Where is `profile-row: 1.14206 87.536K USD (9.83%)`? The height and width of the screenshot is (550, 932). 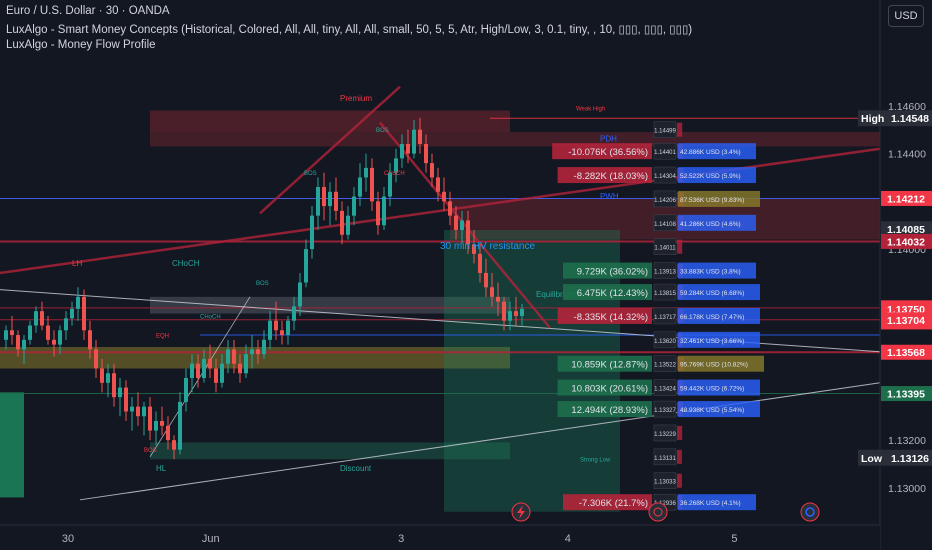
profile-row: 1.14206 87.536K USD (9.83%) is located at coordinates (706, 199).